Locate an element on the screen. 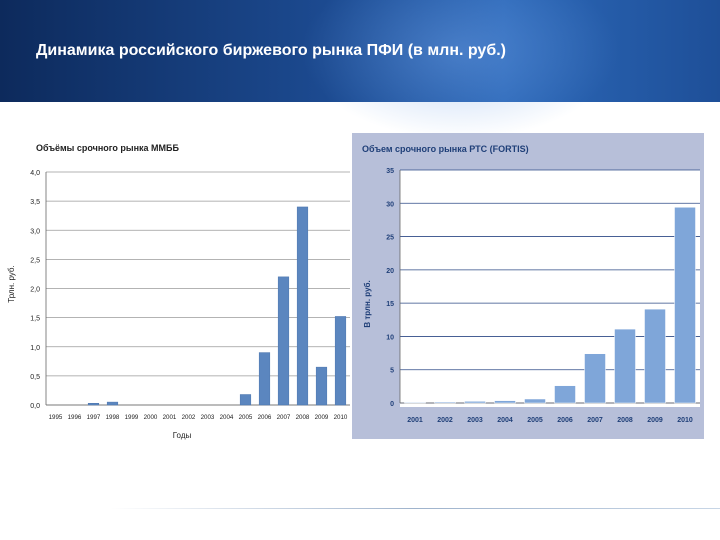 The height and width of the screenshot is (540, 720). left-x-tick-label: 2006 is located at coordinates (265, 417).